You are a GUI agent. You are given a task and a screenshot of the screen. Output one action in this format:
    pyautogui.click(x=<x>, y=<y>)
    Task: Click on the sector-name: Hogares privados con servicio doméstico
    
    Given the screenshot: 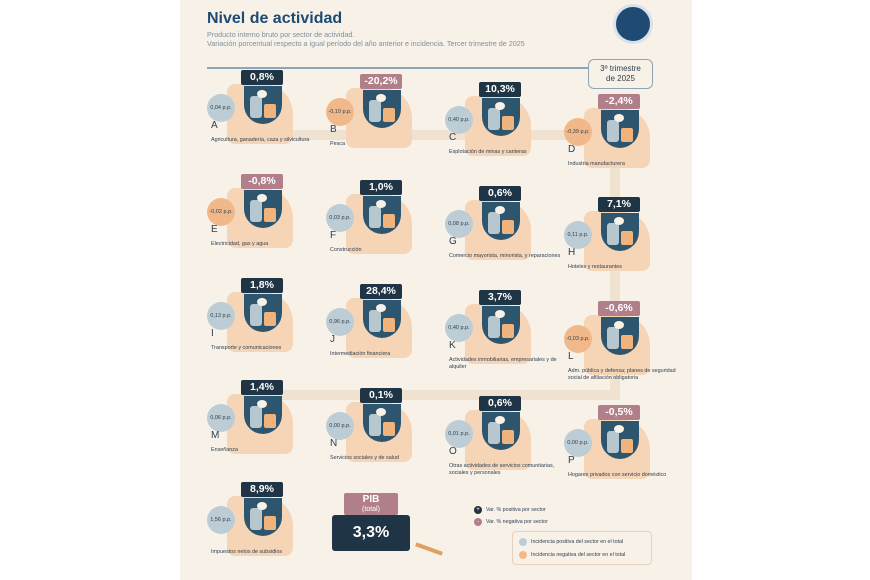 What is the action you would take?
    pyautogui.click(x=617, y=475)
    